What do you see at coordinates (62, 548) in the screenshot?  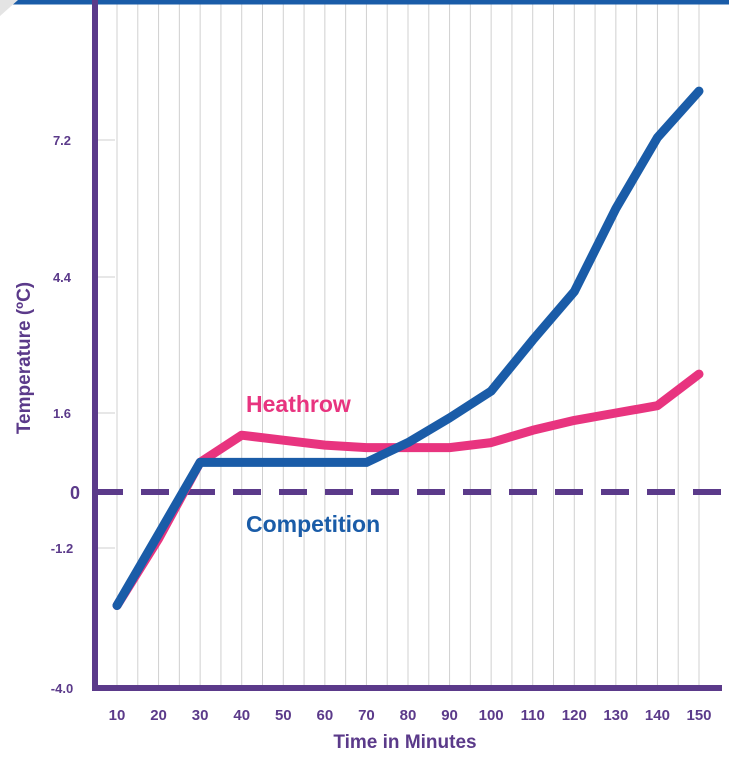 I see `y-tick-label: -1.2` at bounding box center [62, 548].